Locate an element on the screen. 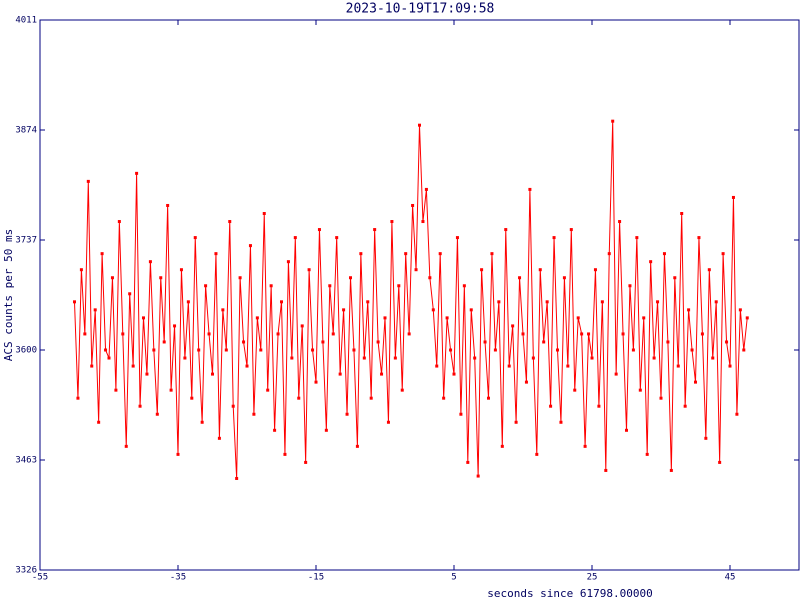 This screenshot has width=800, height=600. y-tick-label: 3463 is located at coordinates (26, 461).